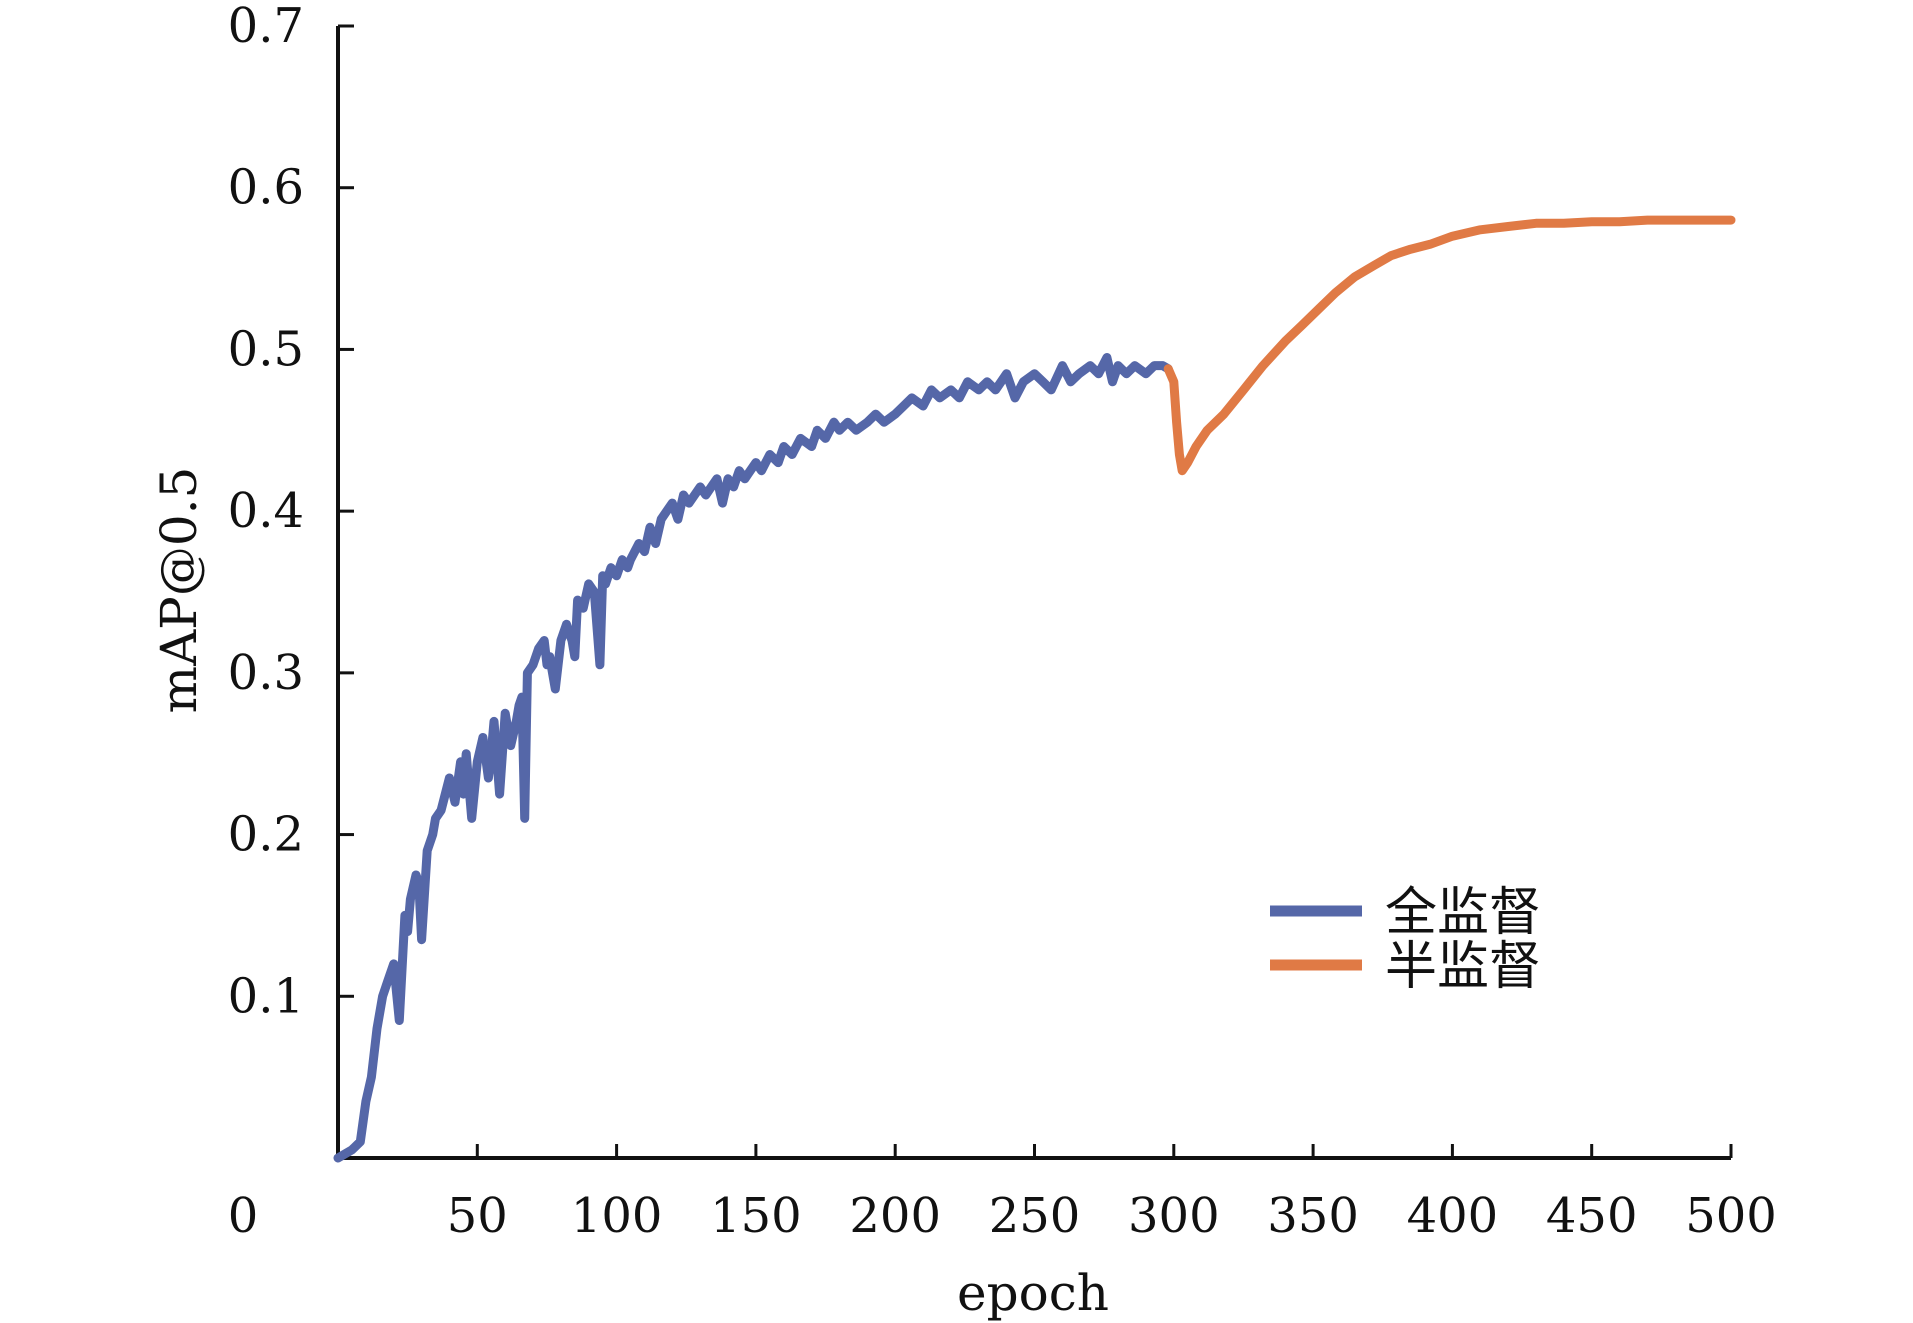 This screenshot has height=1323, width=1913. What do you see at coordinates (179, 590) in the screenshot?
I see `y-axis-title: mAP@0.5` at bounding box center [179, 590].